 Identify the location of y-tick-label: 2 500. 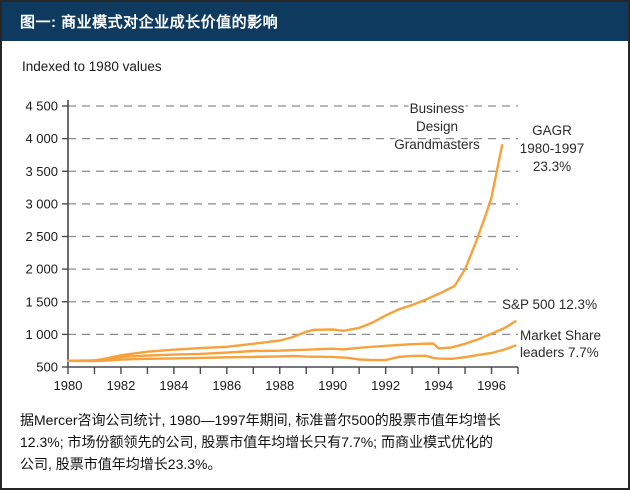
(41, 236).